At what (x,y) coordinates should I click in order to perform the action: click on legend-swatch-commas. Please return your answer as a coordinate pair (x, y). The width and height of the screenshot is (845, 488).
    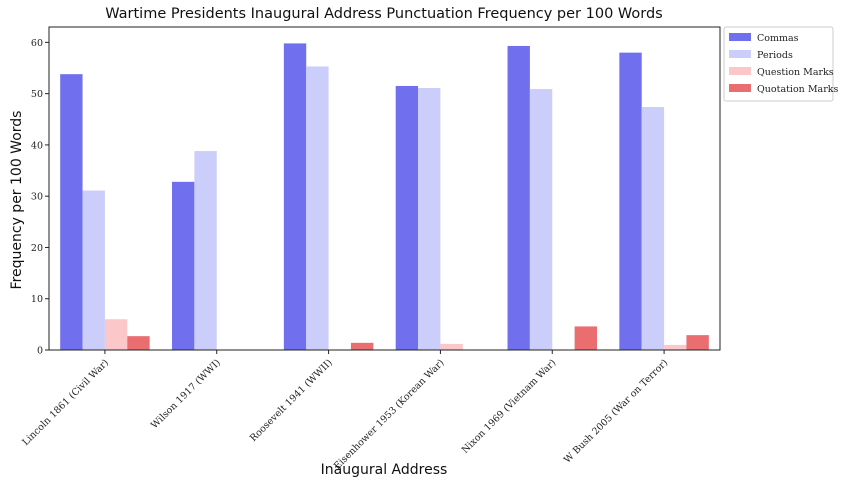
    Looking at the image, I should click on (740, 37).